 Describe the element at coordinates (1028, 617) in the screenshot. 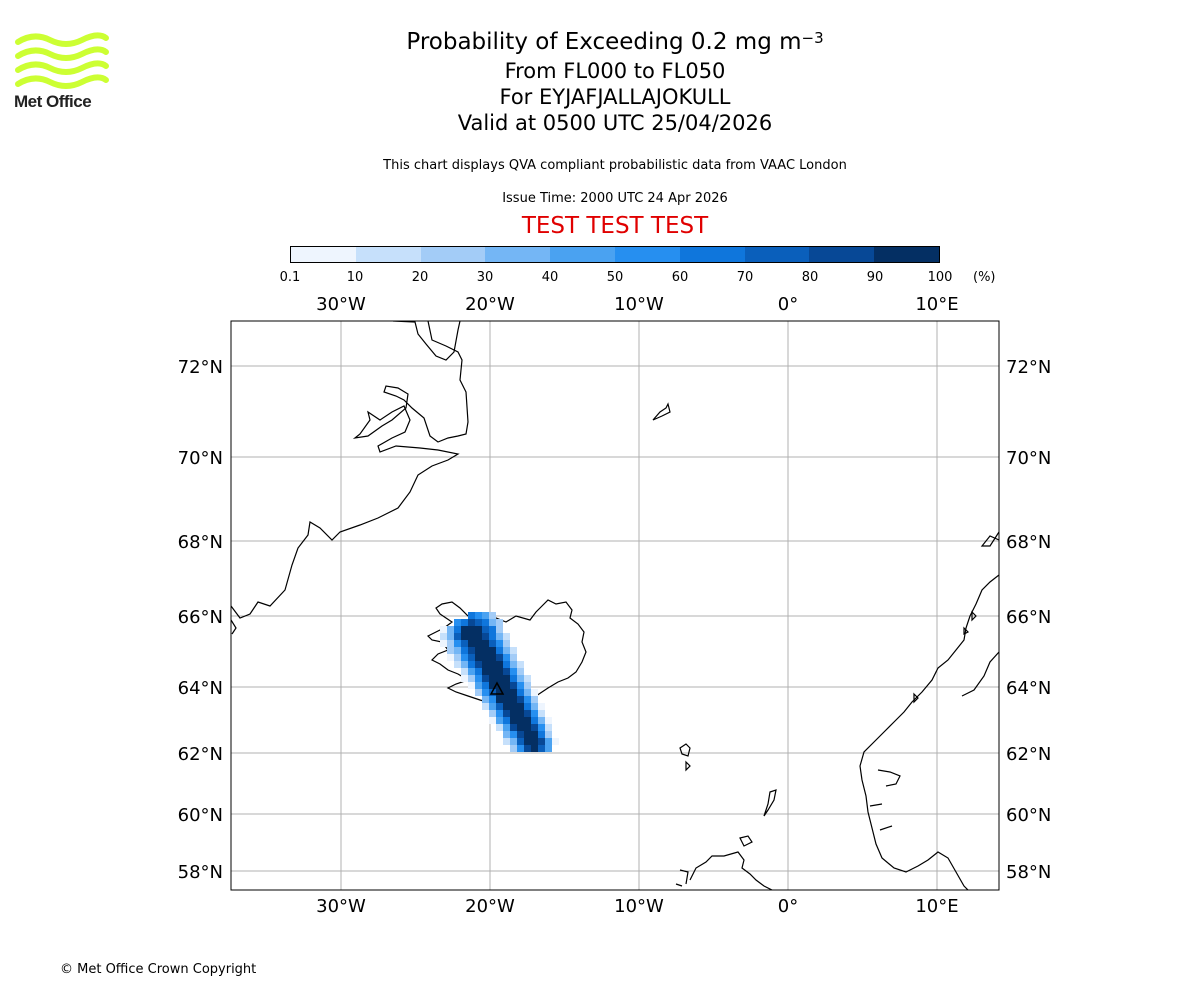

I see `latitude-label-right: 66°N` at that location.